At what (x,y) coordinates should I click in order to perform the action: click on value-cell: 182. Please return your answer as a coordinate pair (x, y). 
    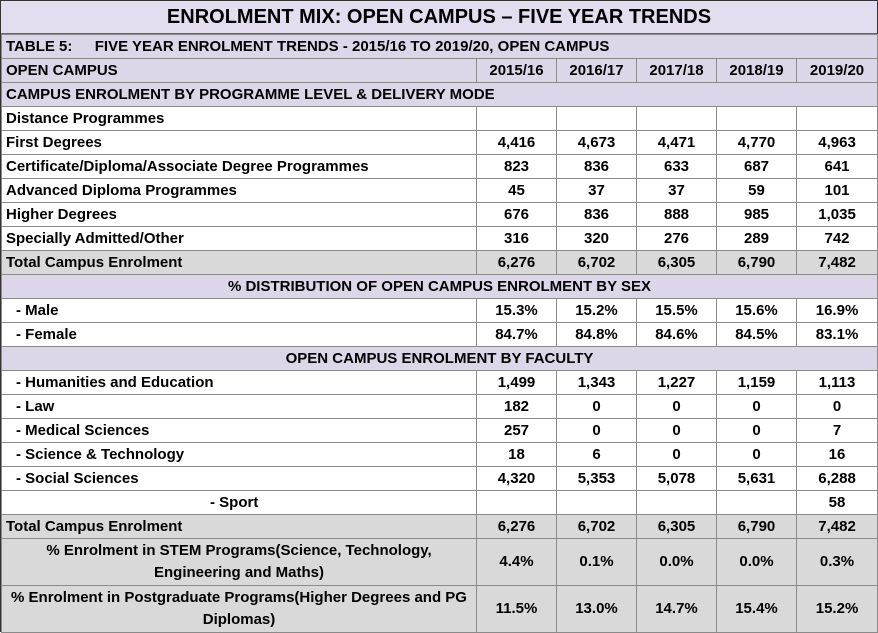
    Looking at the image, I should click on (516, 406).